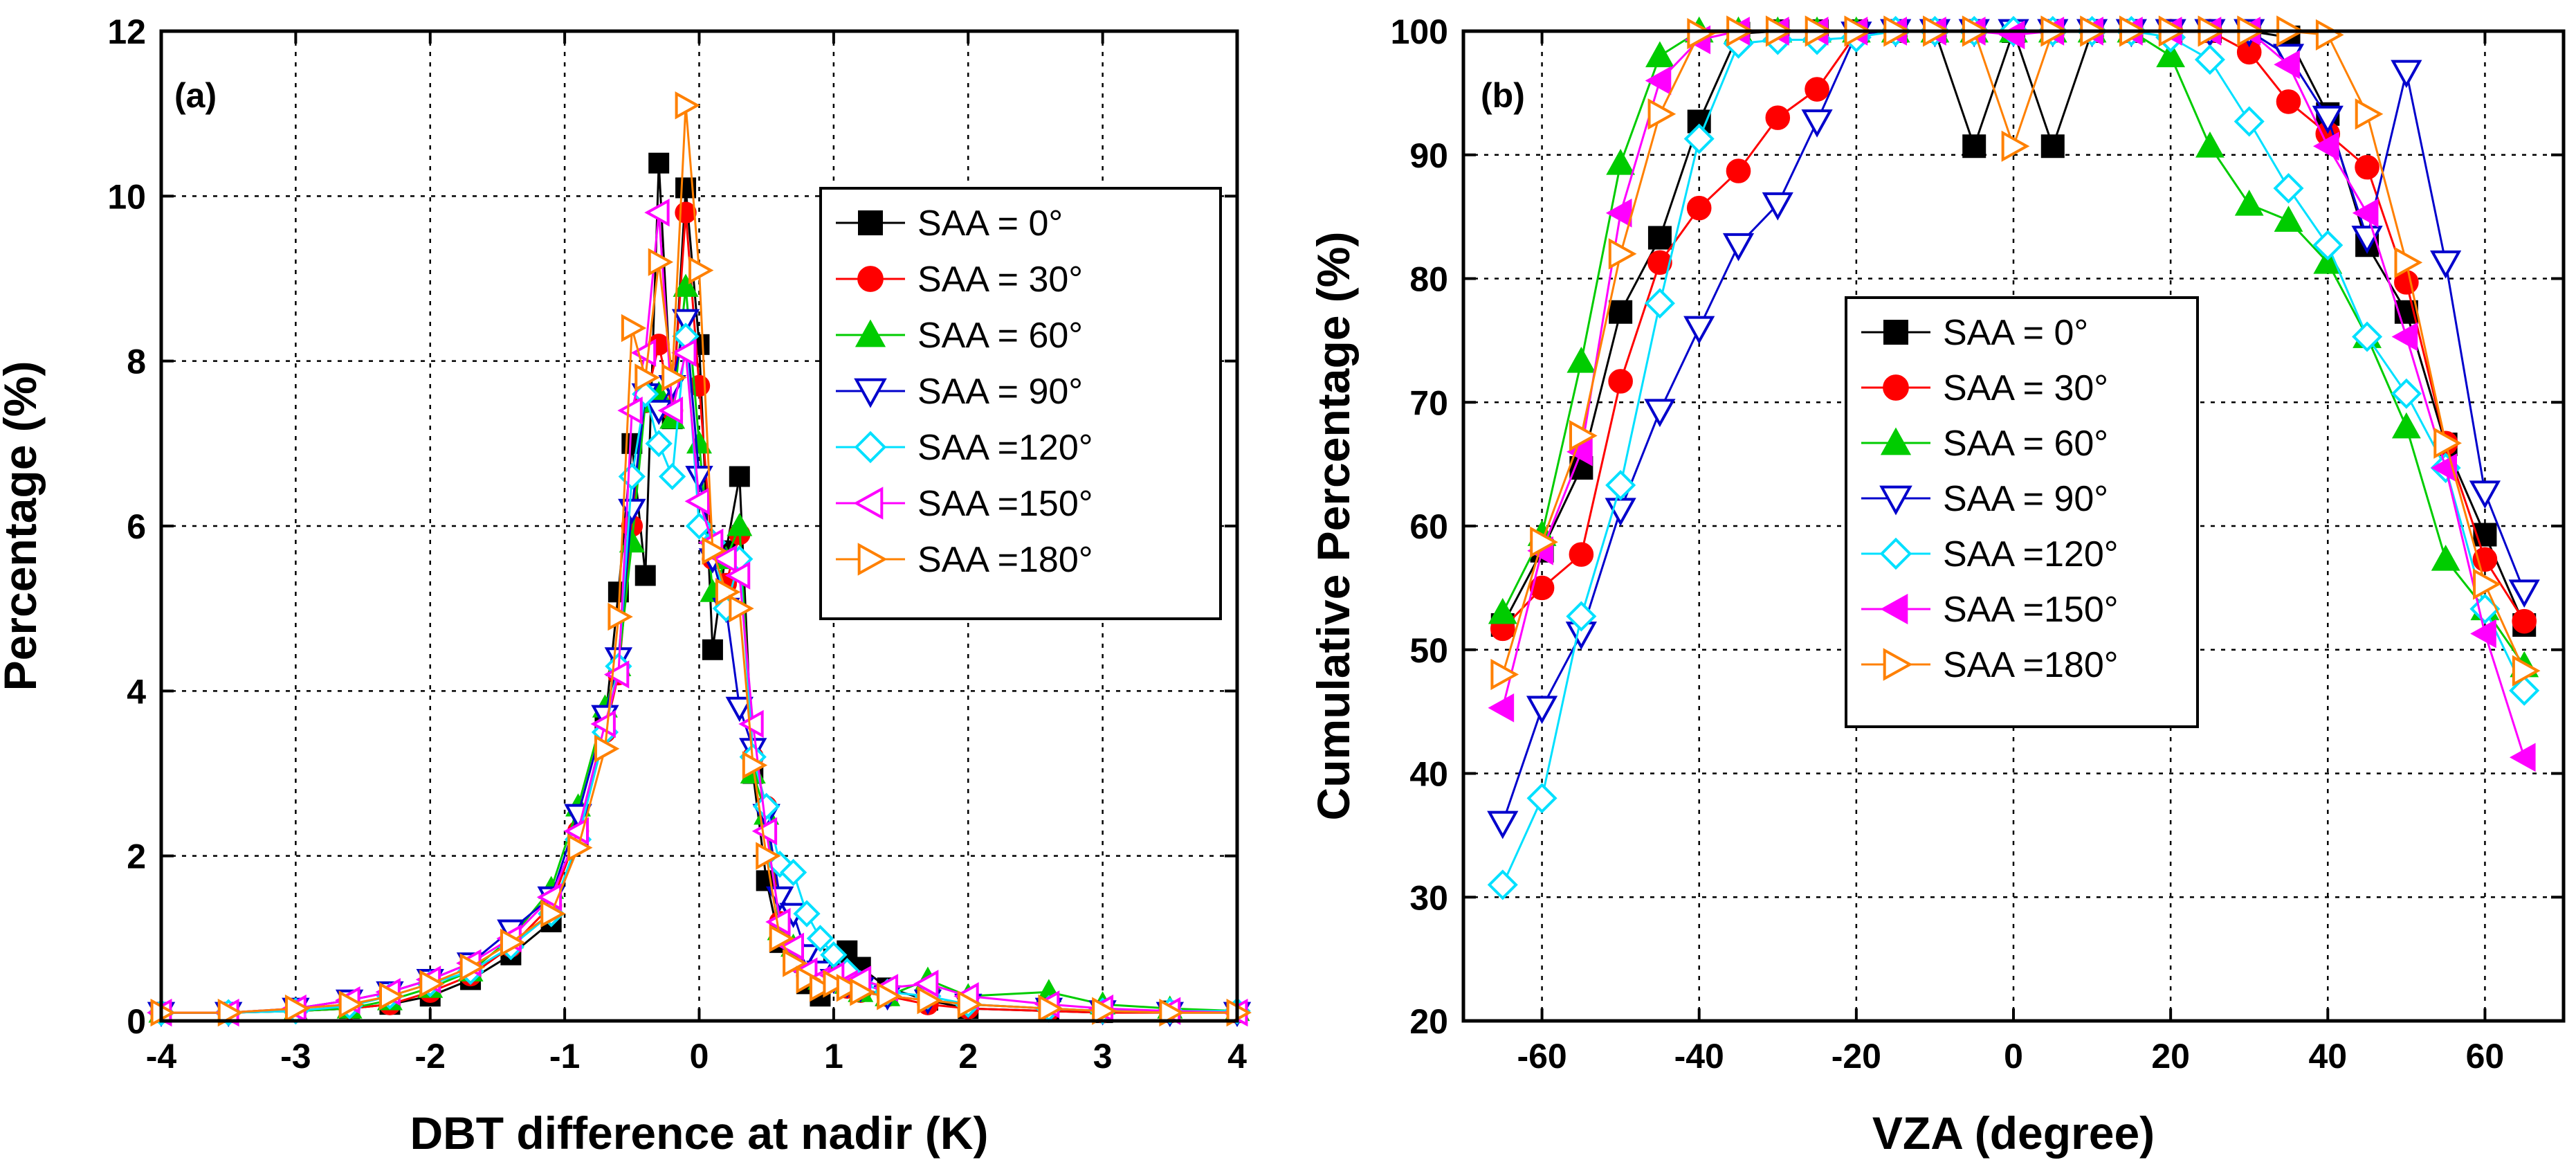 The height and width of the screenshot is (1169, 2576). What do you see at coordinates (431, 1056) in the screenshot?
I see `x-tick-label: -2` at bounding box center [431, 1056].